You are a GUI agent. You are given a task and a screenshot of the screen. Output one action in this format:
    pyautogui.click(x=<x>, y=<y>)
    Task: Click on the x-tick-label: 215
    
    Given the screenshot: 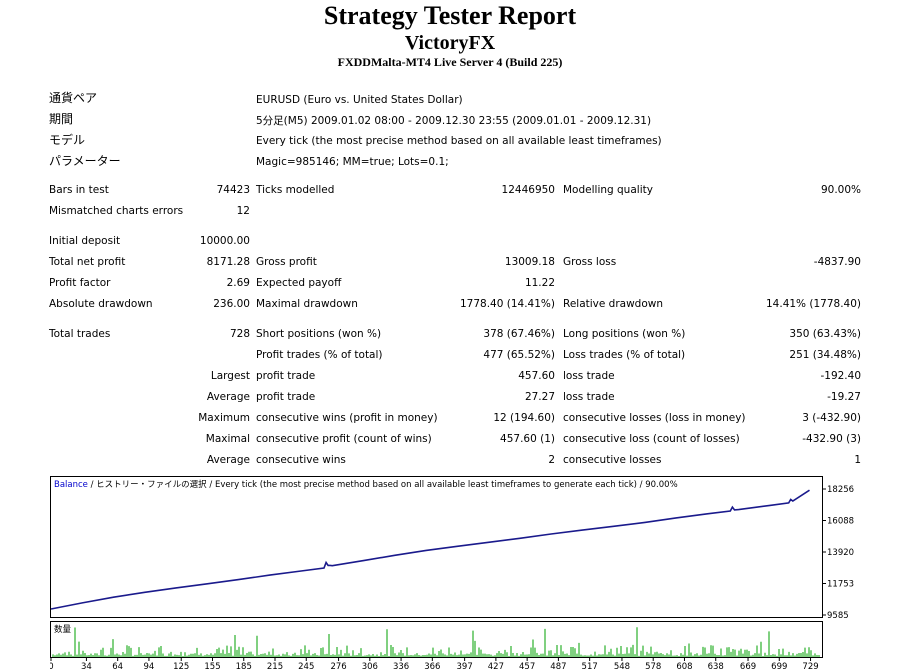 What is the action you would take?
    pyautogui.click(x=275, y=667)
    